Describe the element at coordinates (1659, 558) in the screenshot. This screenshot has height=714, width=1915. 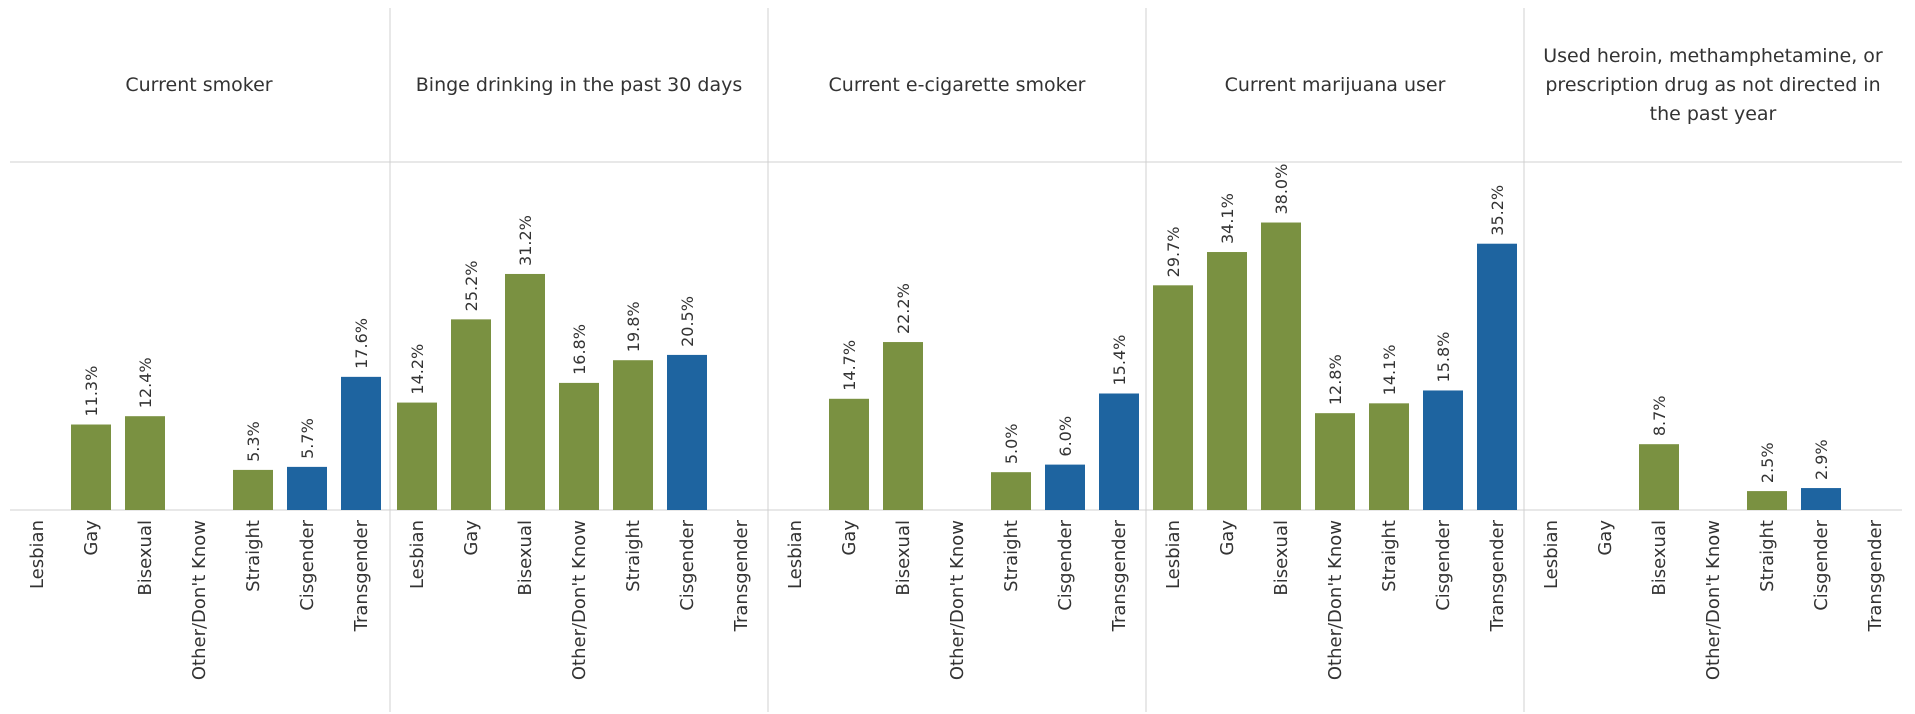
I see `category-label-5-bisexual: Bisexual` at that location.